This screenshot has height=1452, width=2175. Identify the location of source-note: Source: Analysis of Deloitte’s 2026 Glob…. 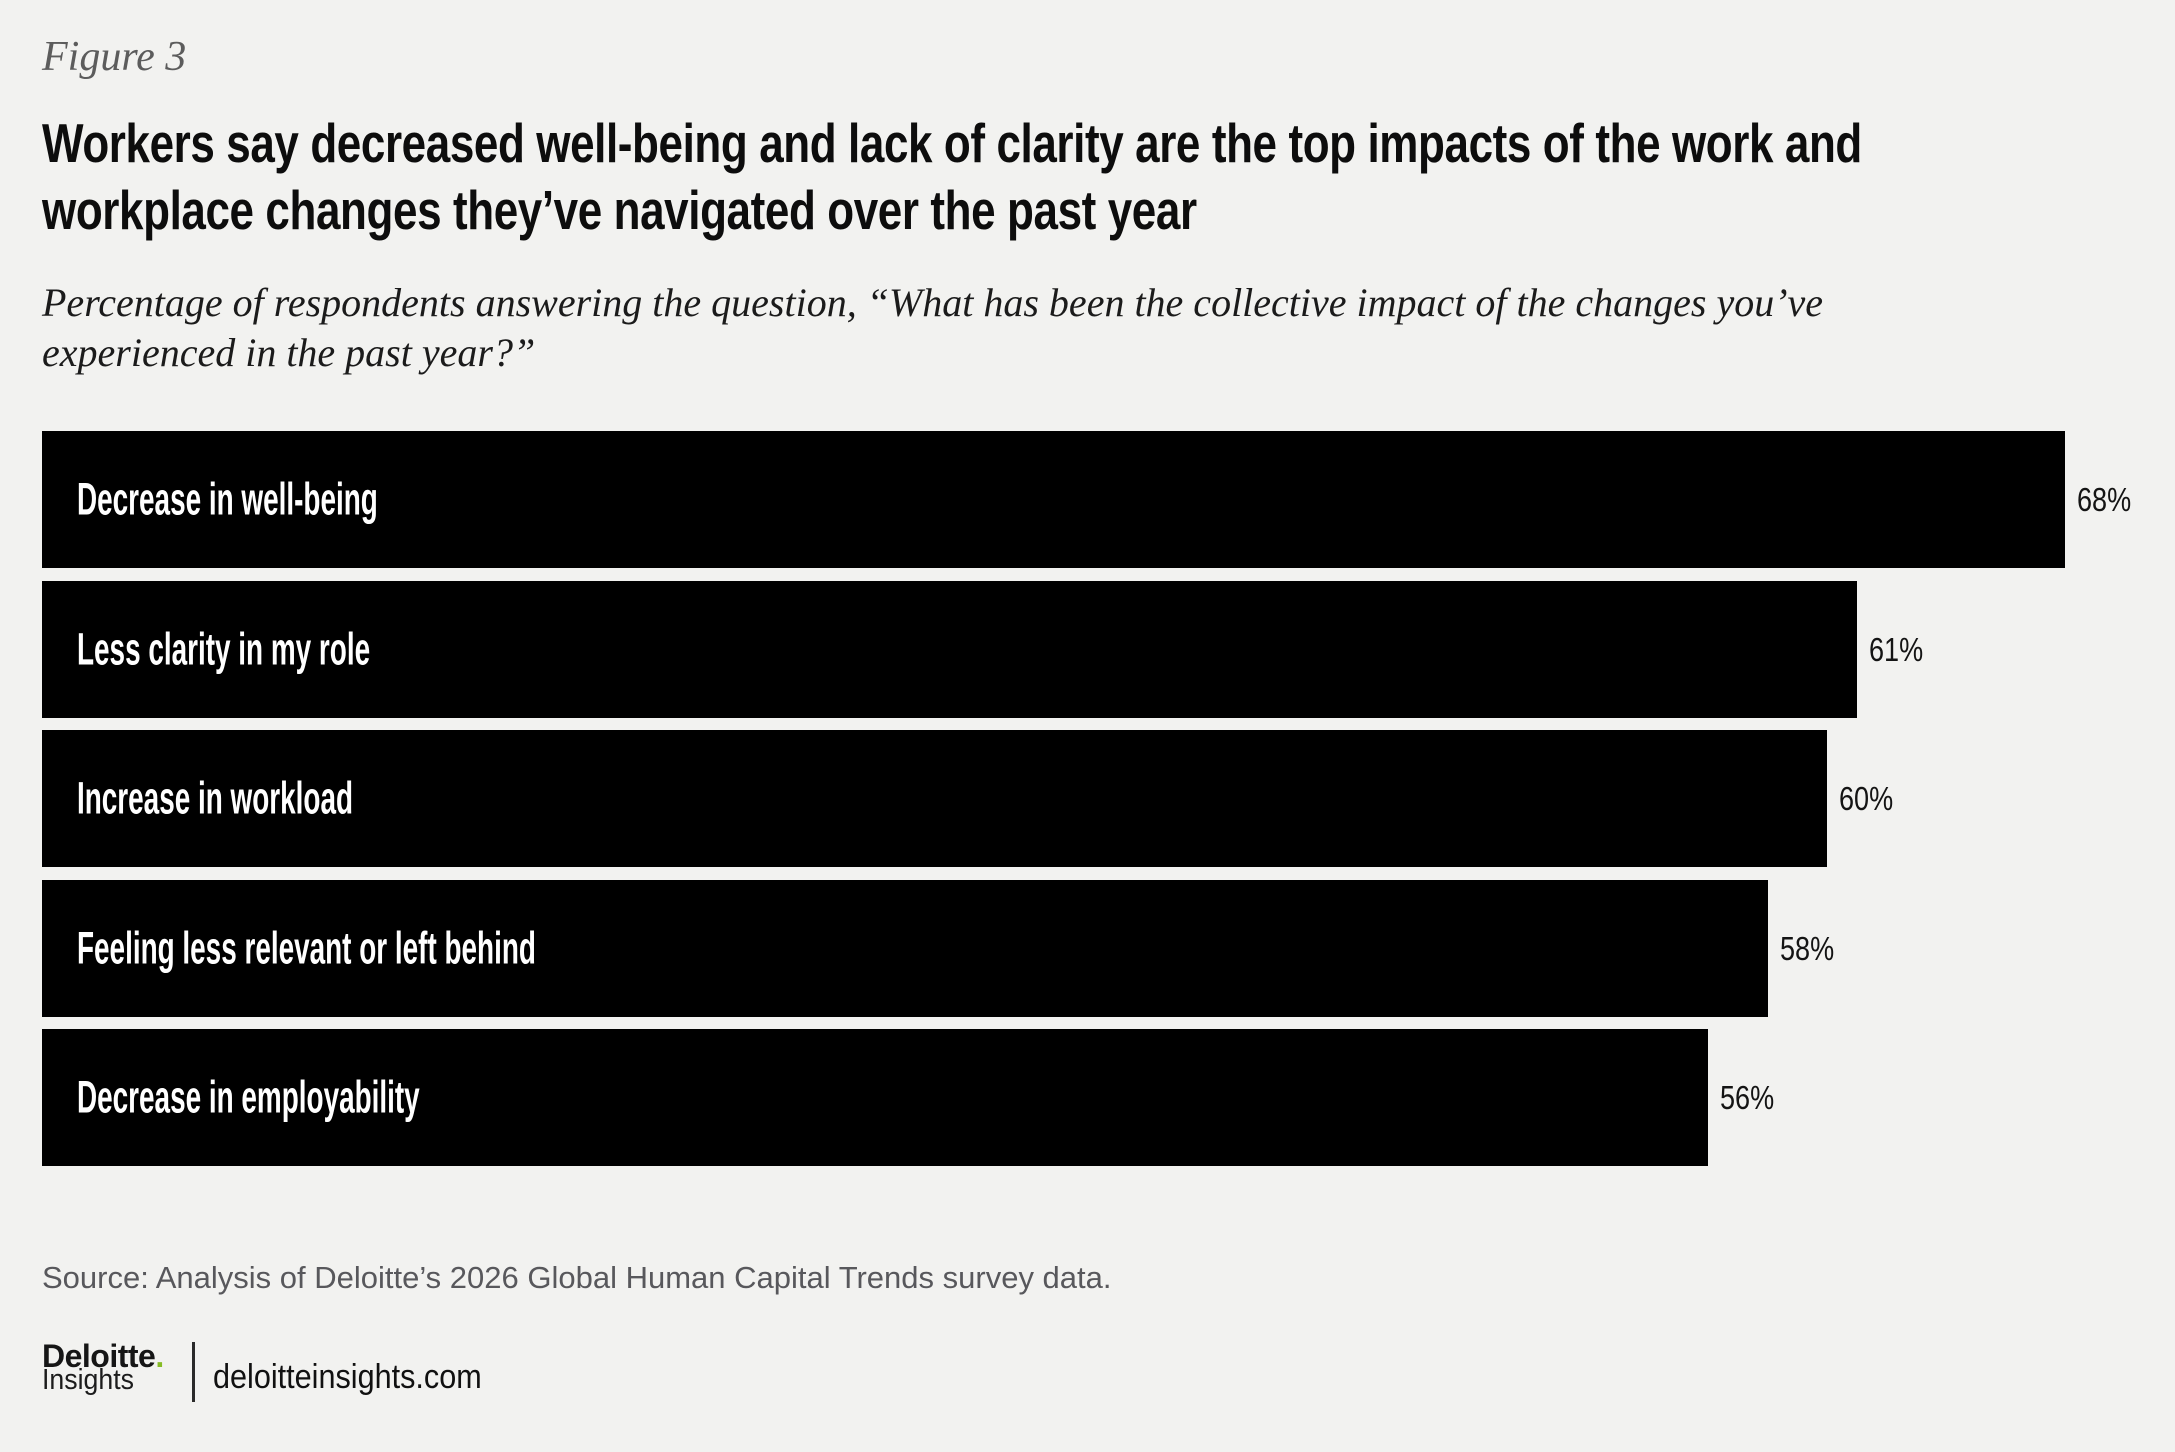
(577, 1277).